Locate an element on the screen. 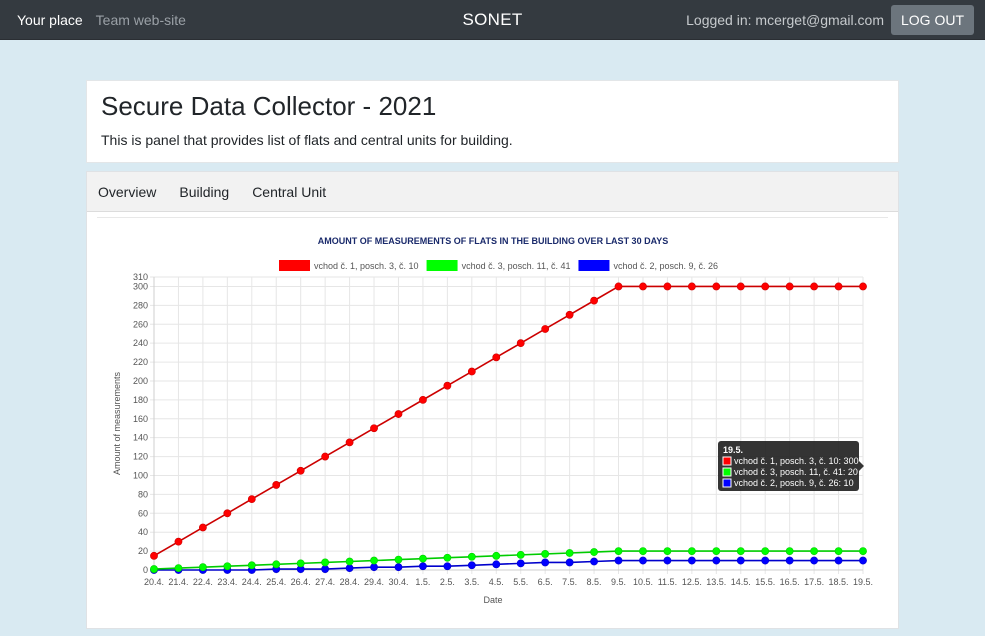 The width and height of the screenshot is (985, 636). x-tick-label-24: 14.5. is located at coordinates (741, 582).